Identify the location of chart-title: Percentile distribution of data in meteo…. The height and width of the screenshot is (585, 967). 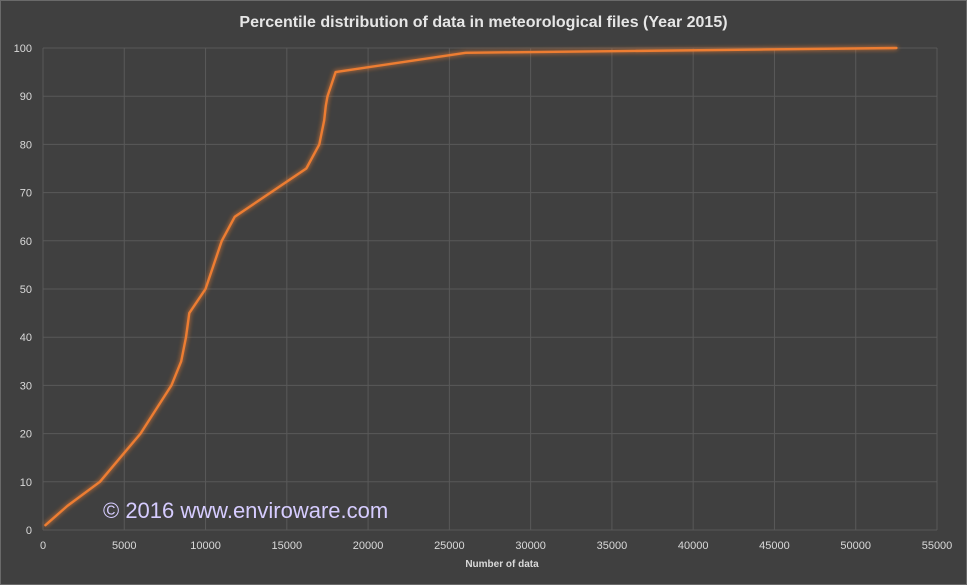
(483, 22).